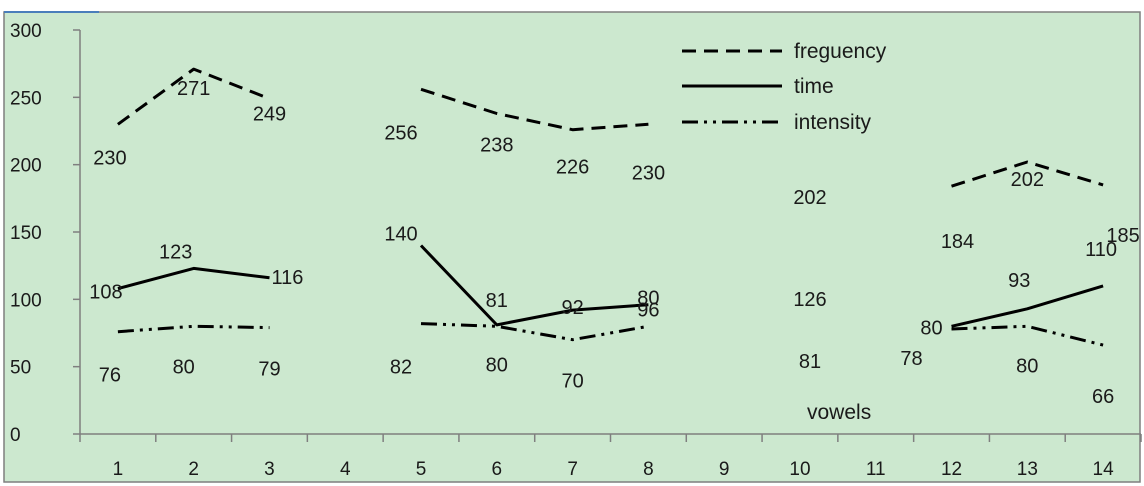 Image resolution: width=1144 pixels, height=486 pixels. I want to click on data-label: 79, so click(269, 370).